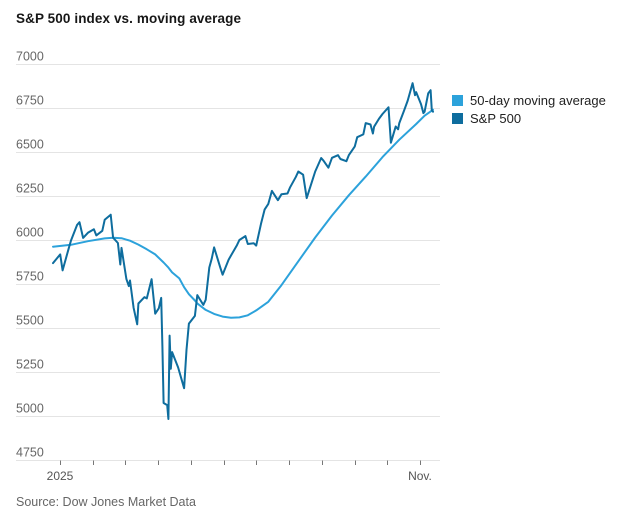  I want to click on chart-title: S&P 500 index vs. moving average, so click(129, 18).